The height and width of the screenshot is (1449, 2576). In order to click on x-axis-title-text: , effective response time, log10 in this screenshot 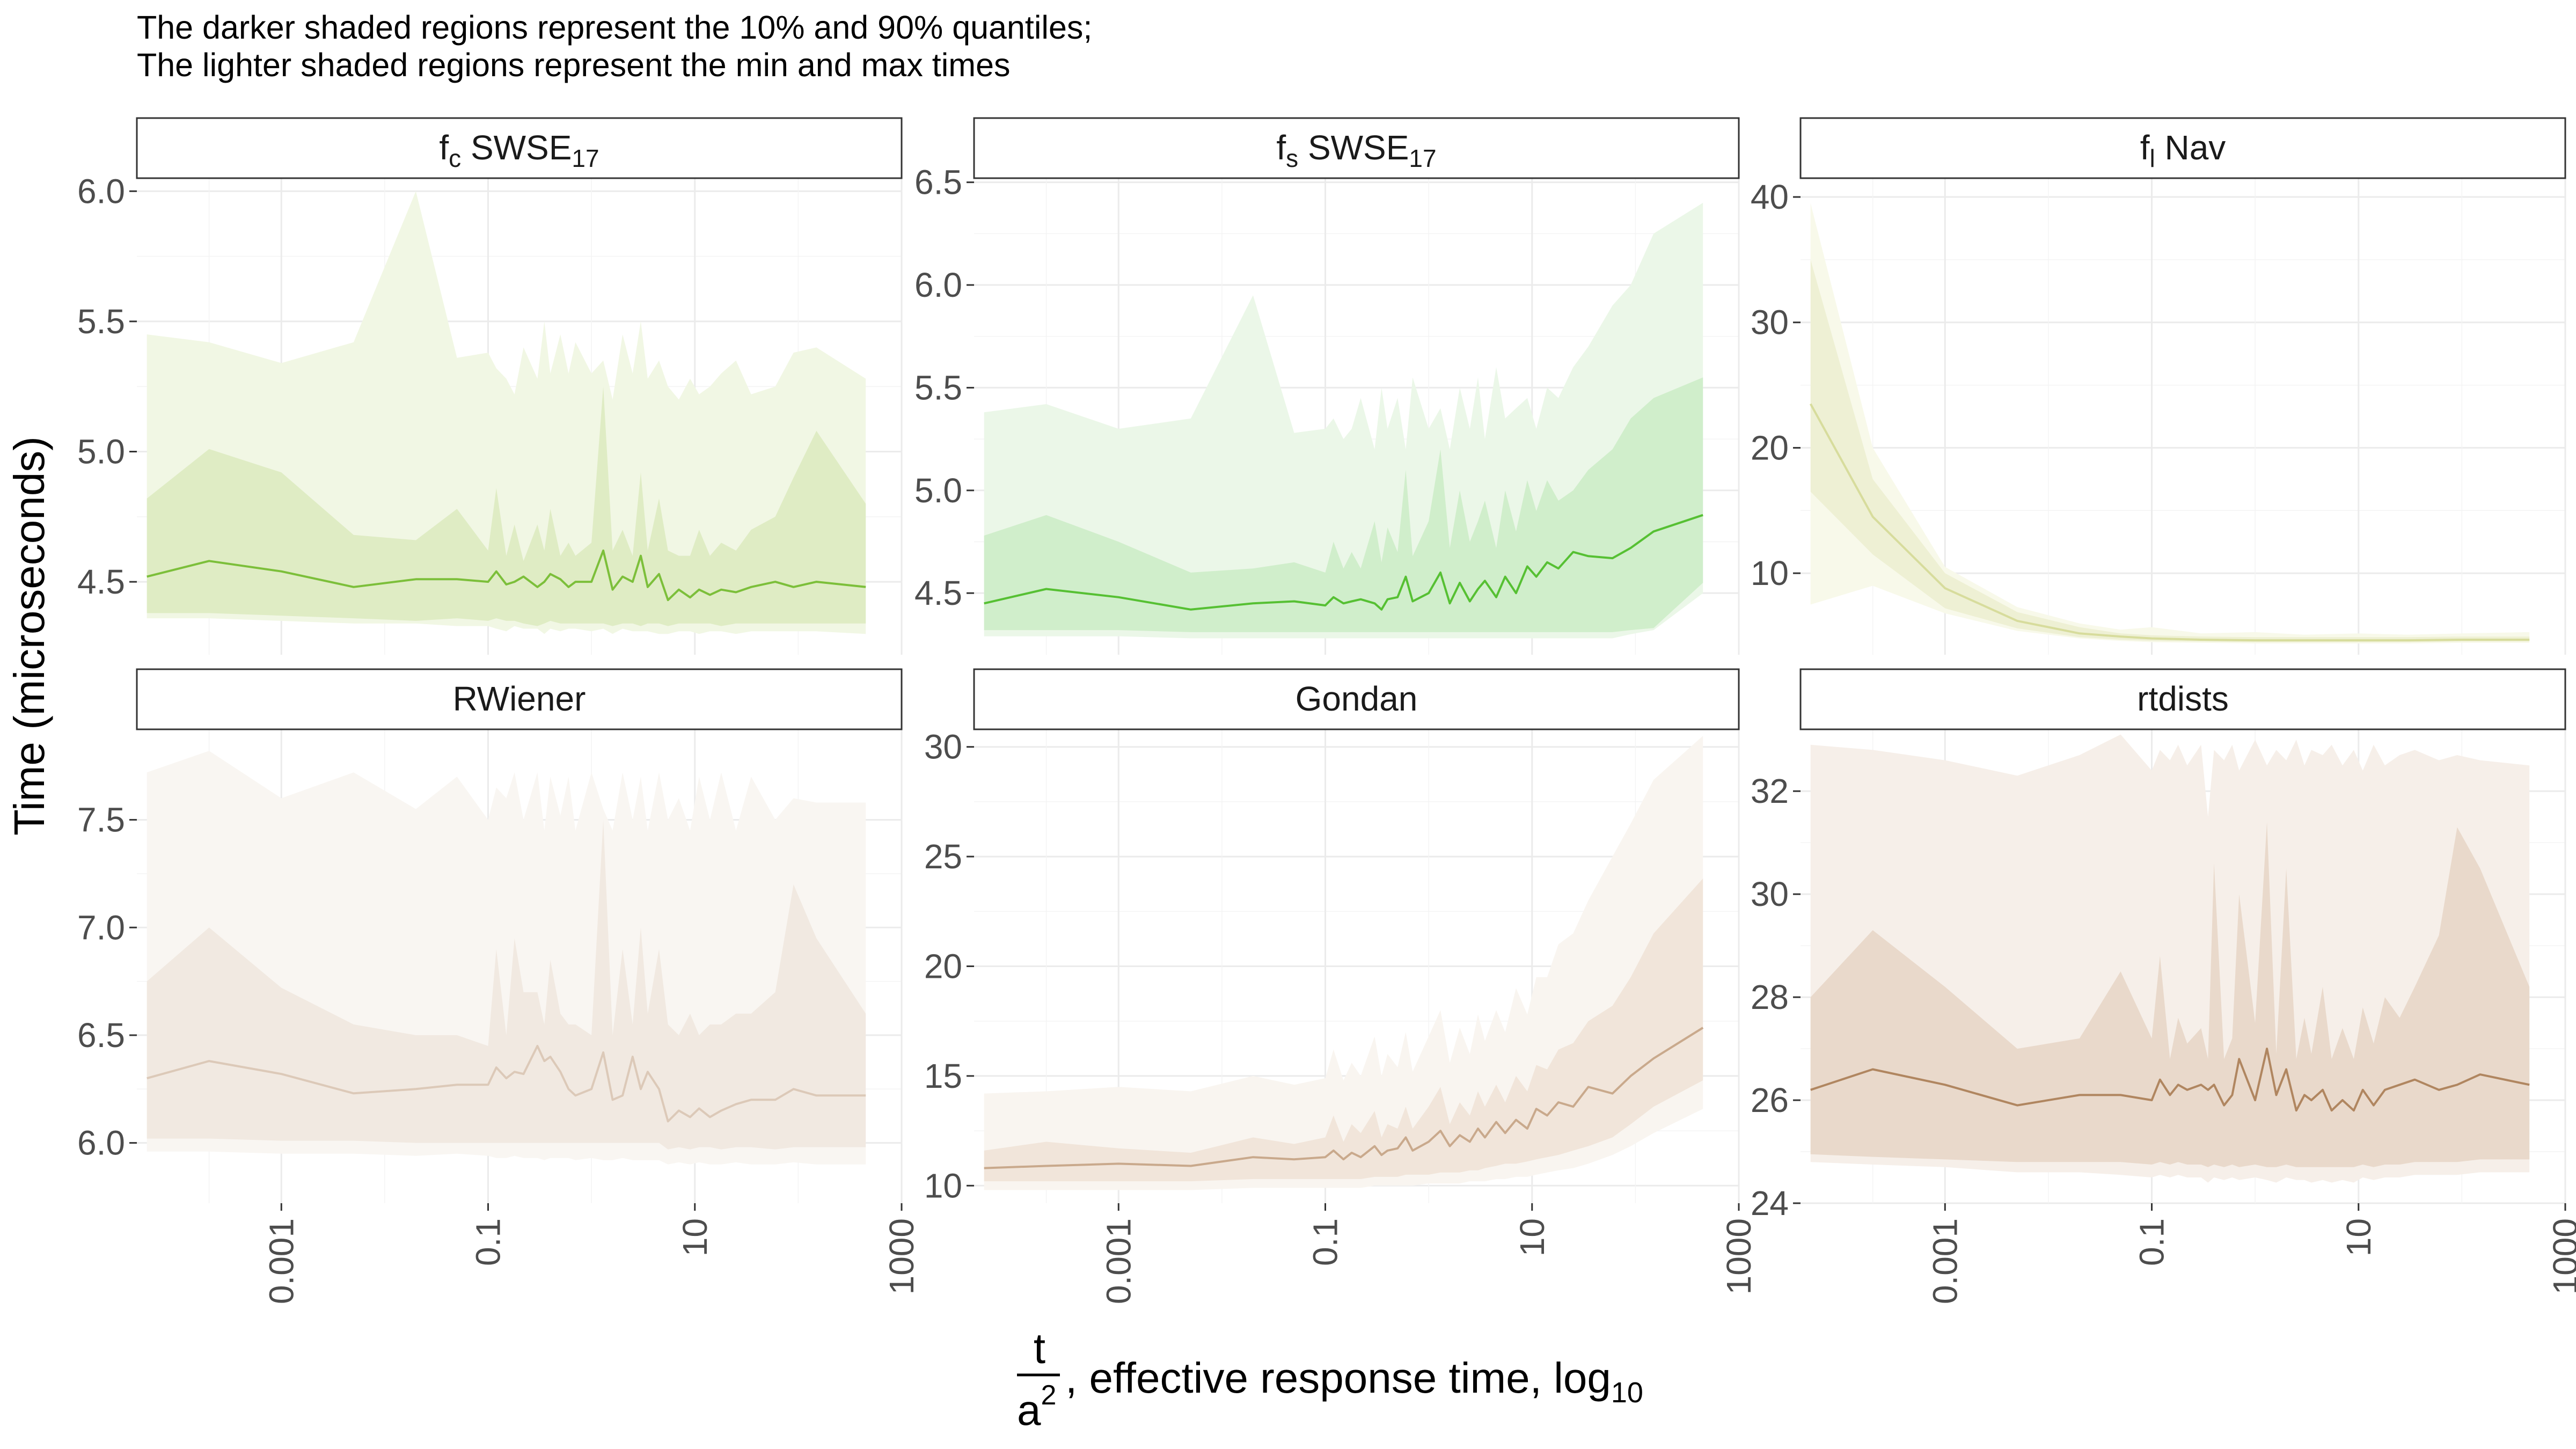, I will do `click(1354, 1381)`.